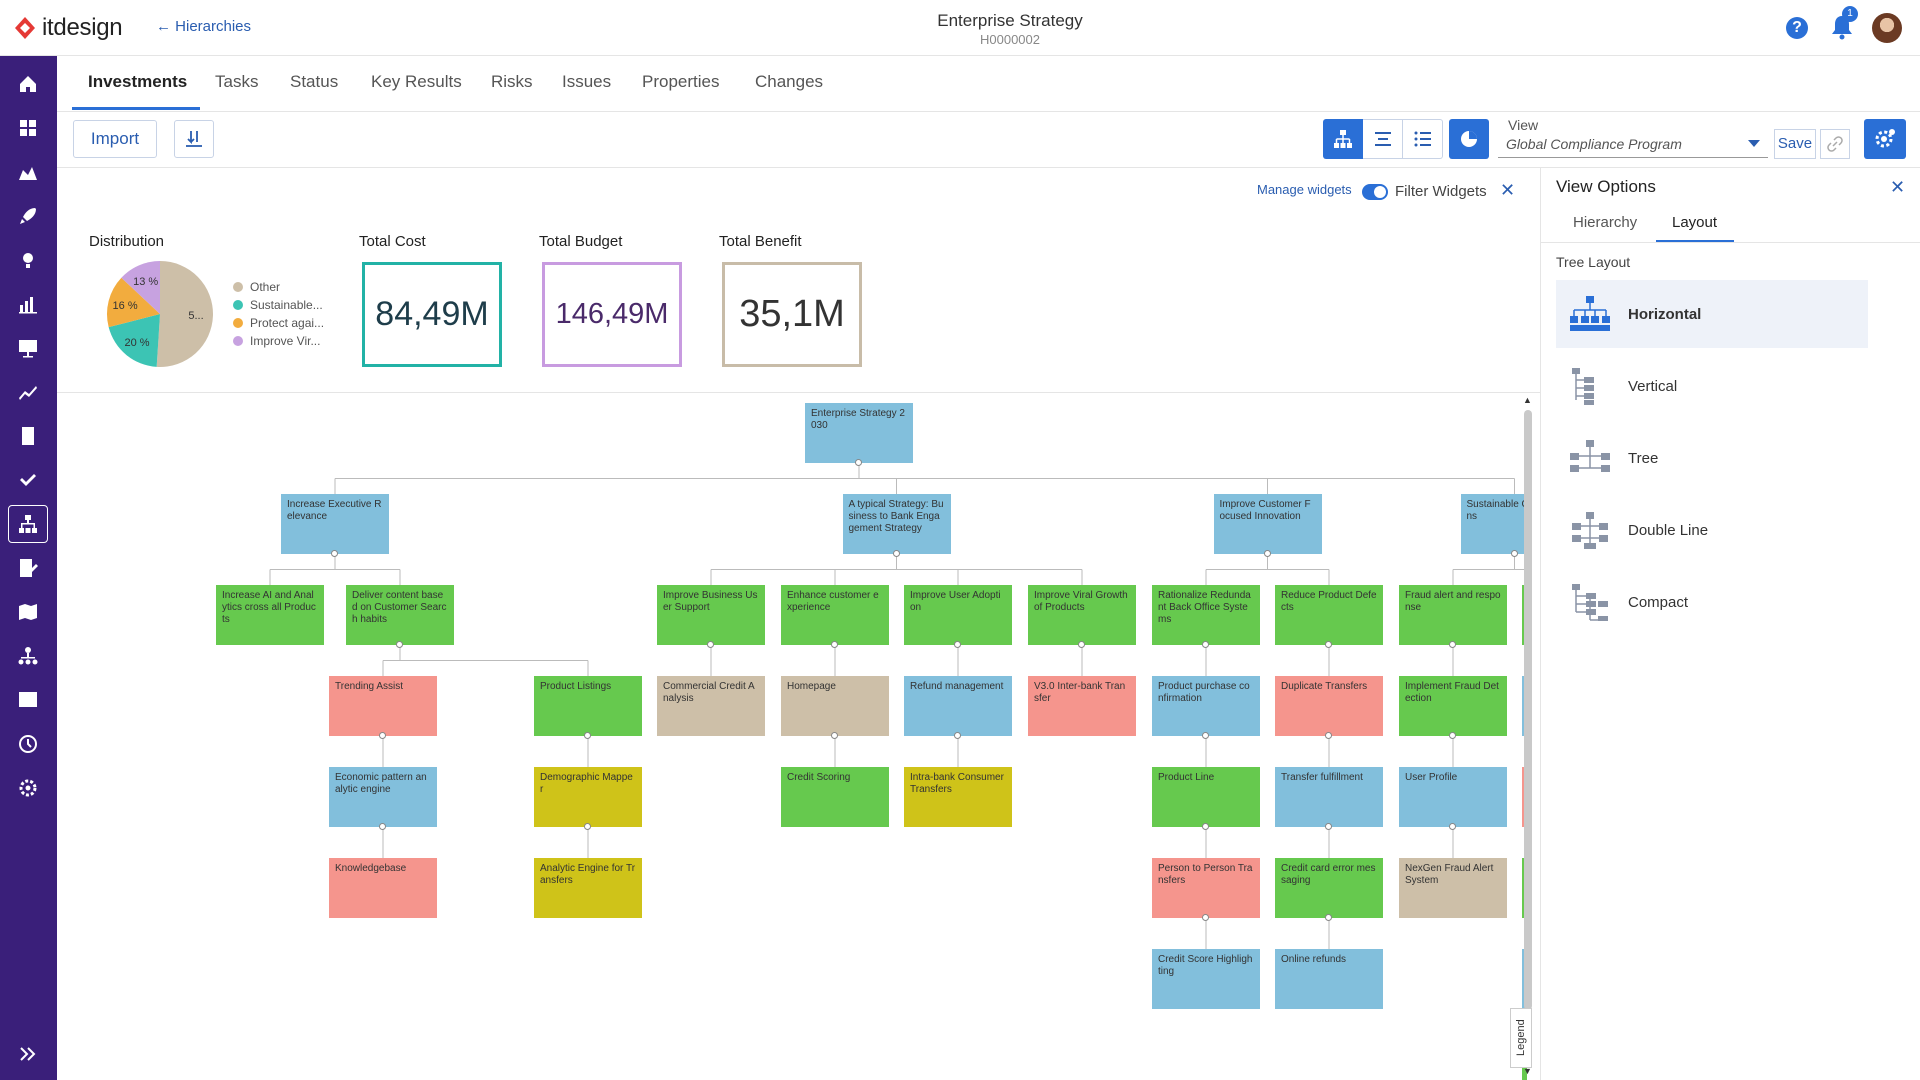 This screenshot has height=1080, width=1920. I want to click on scroll-down-icon: ▼, so click(1527, 1071).